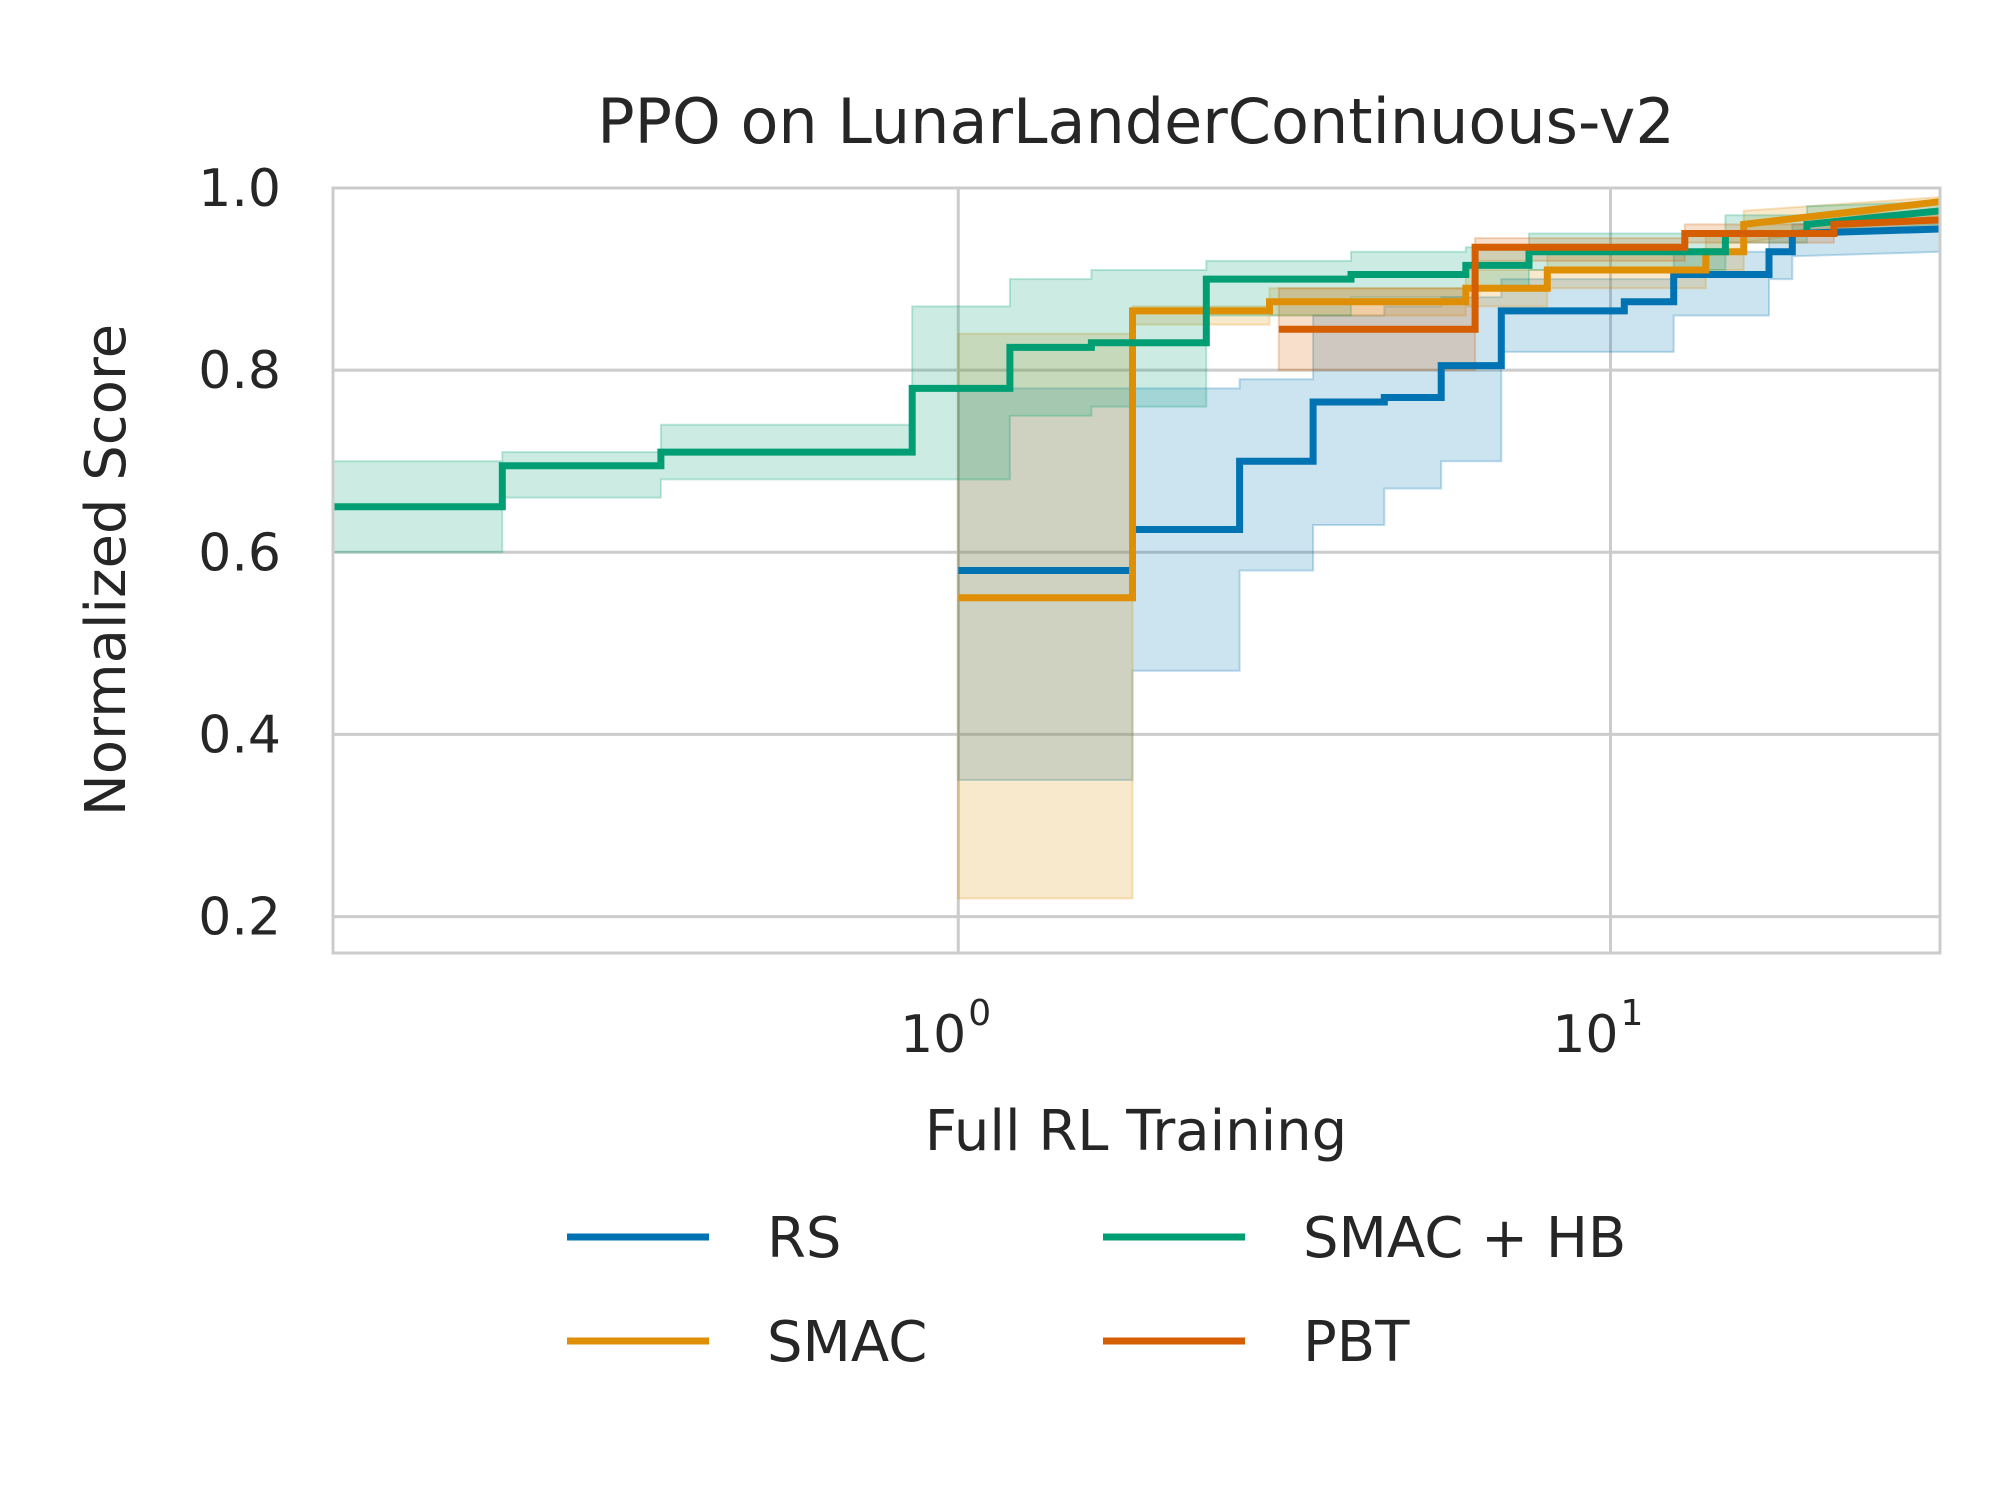 Image resolution: width=2000 pixels, height=1500 pixels. Describe the element at coordinates (239, 918) in the screenshot. I see `y-tick-label: 0.2` at that location.